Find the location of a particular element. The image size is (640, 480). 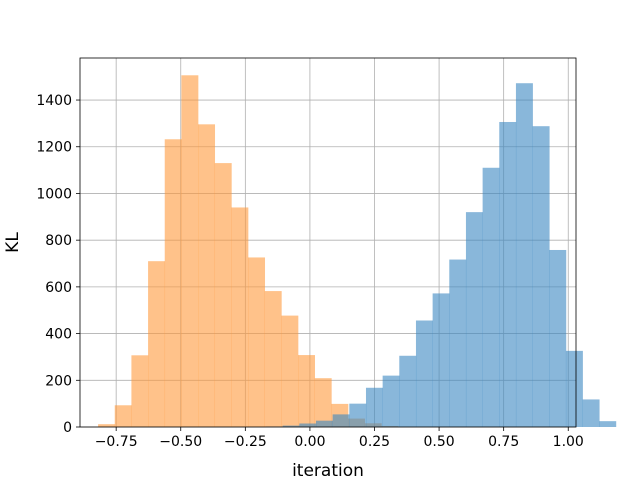

x-tick-label: 0.75 is located at coordinates (503, 442).